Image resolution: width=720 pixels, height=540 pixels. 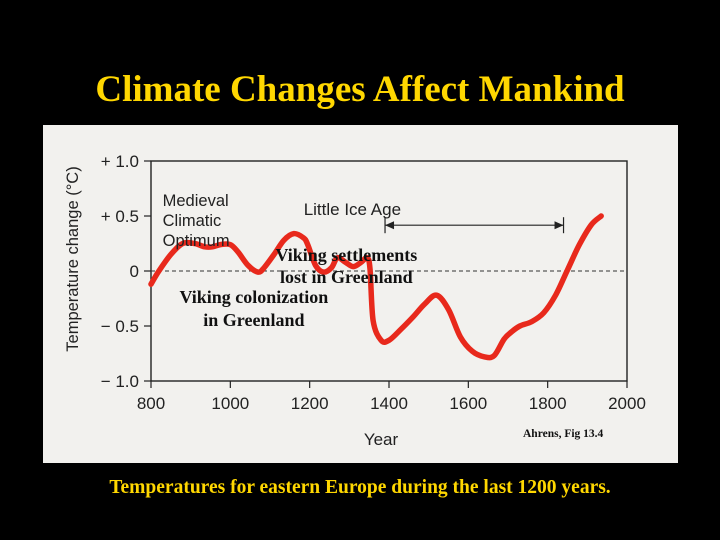 What do you see at coordinates (73, 258) in the screenshot?
I see `y-axis-label: Temperature change (°C)` at bounding box center [73, 258].